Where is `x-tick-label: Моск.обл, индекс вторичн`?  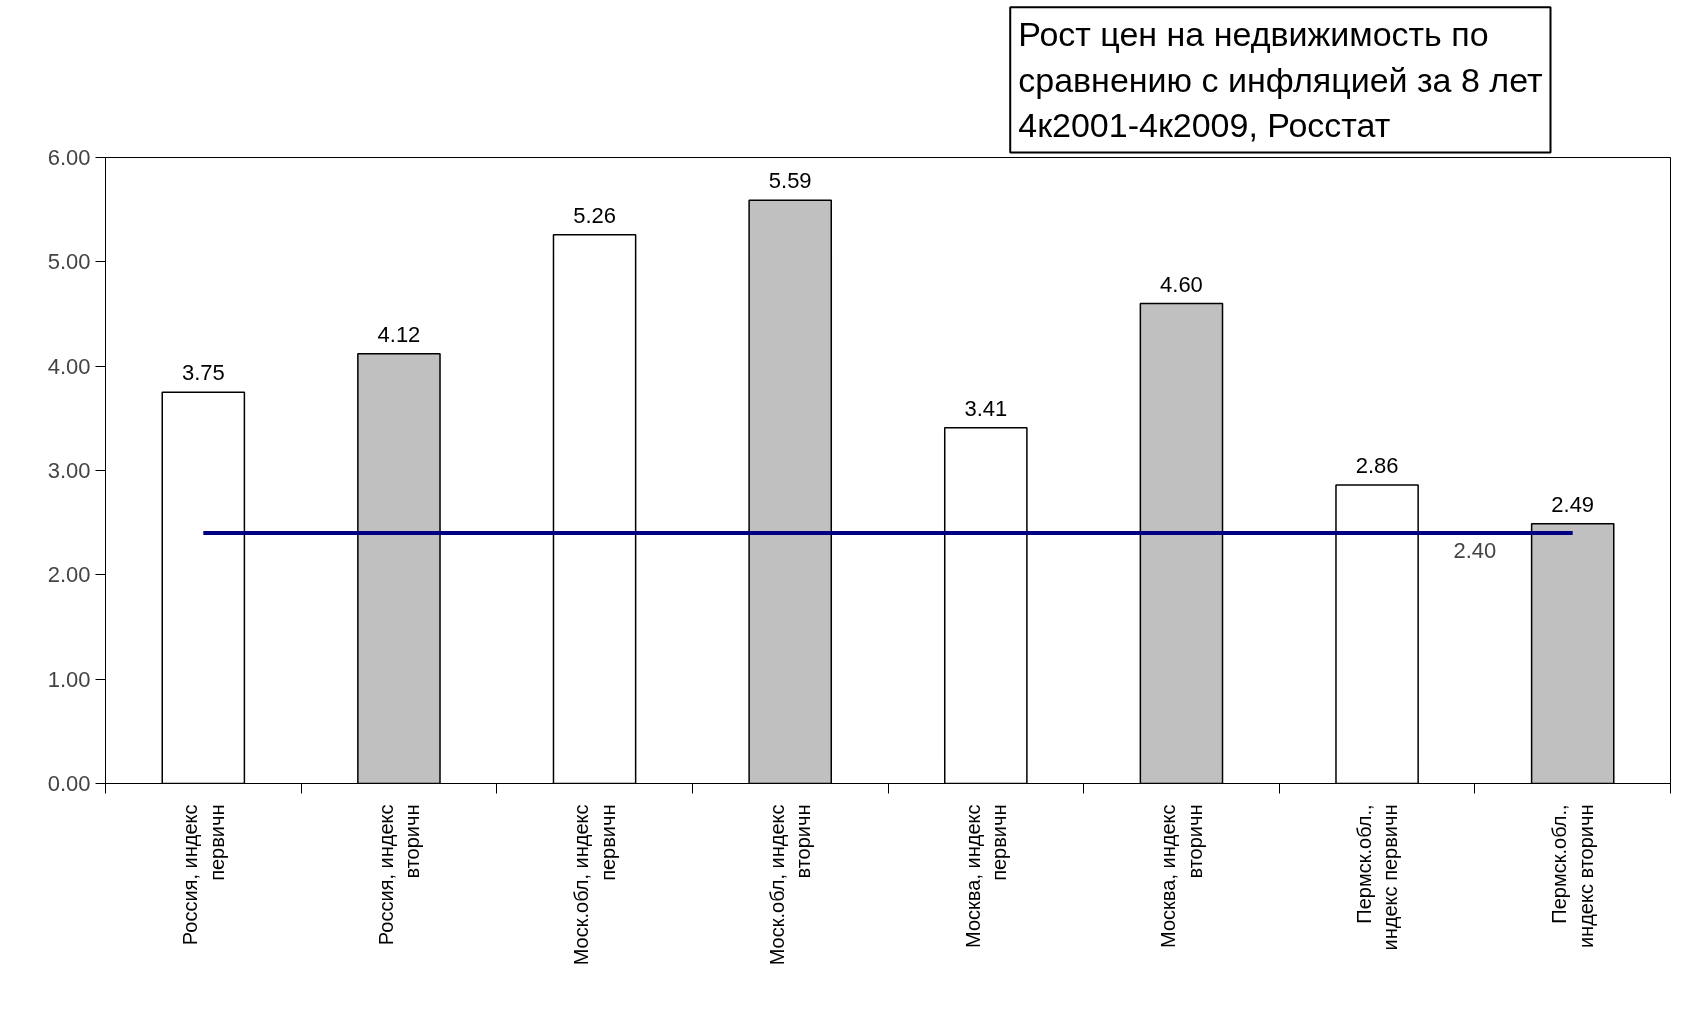 x-tick-label: Моск.обл, индекс вторичн is located at coordinates (790, 885).